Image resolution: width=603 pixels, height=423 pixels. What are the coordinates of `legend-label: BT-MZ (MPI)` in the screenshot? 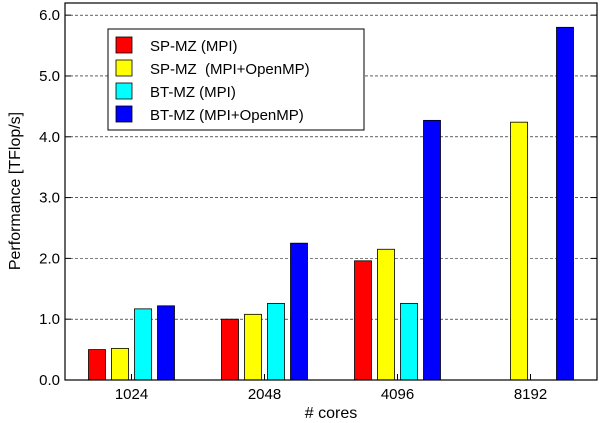 It's located at (193, 92).